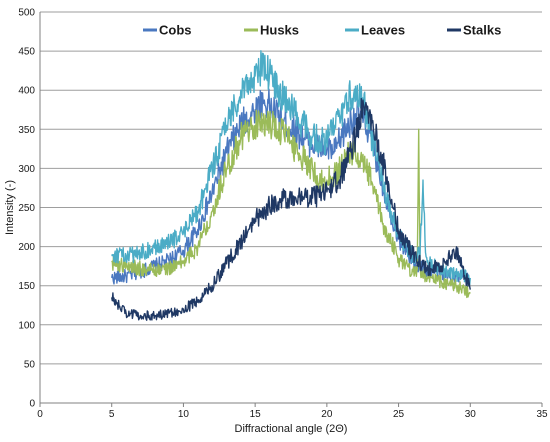 This screenshot has height=442, width=550. I want to click on y-tick-label: 450, so click(26, 52).